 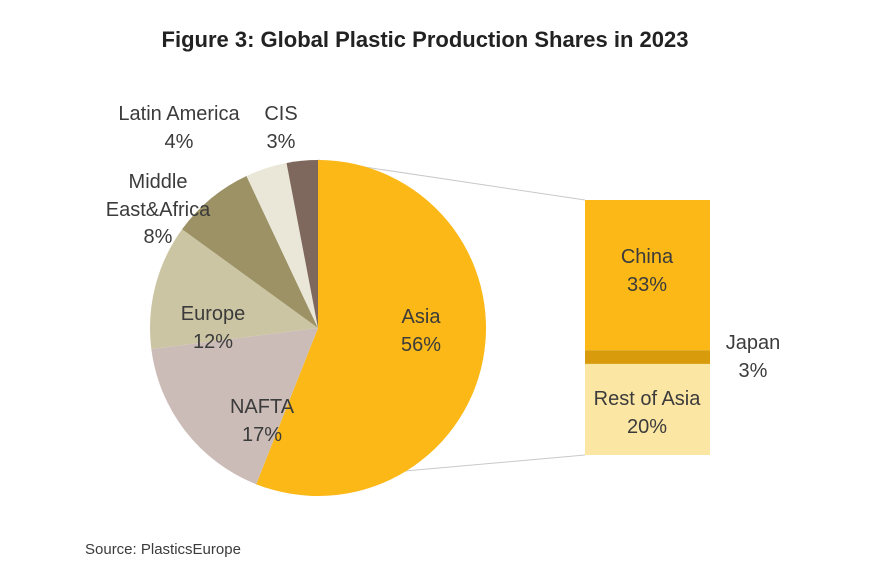 I want to click on bar-label-china-value: 33%, so click(x=647, y=284).